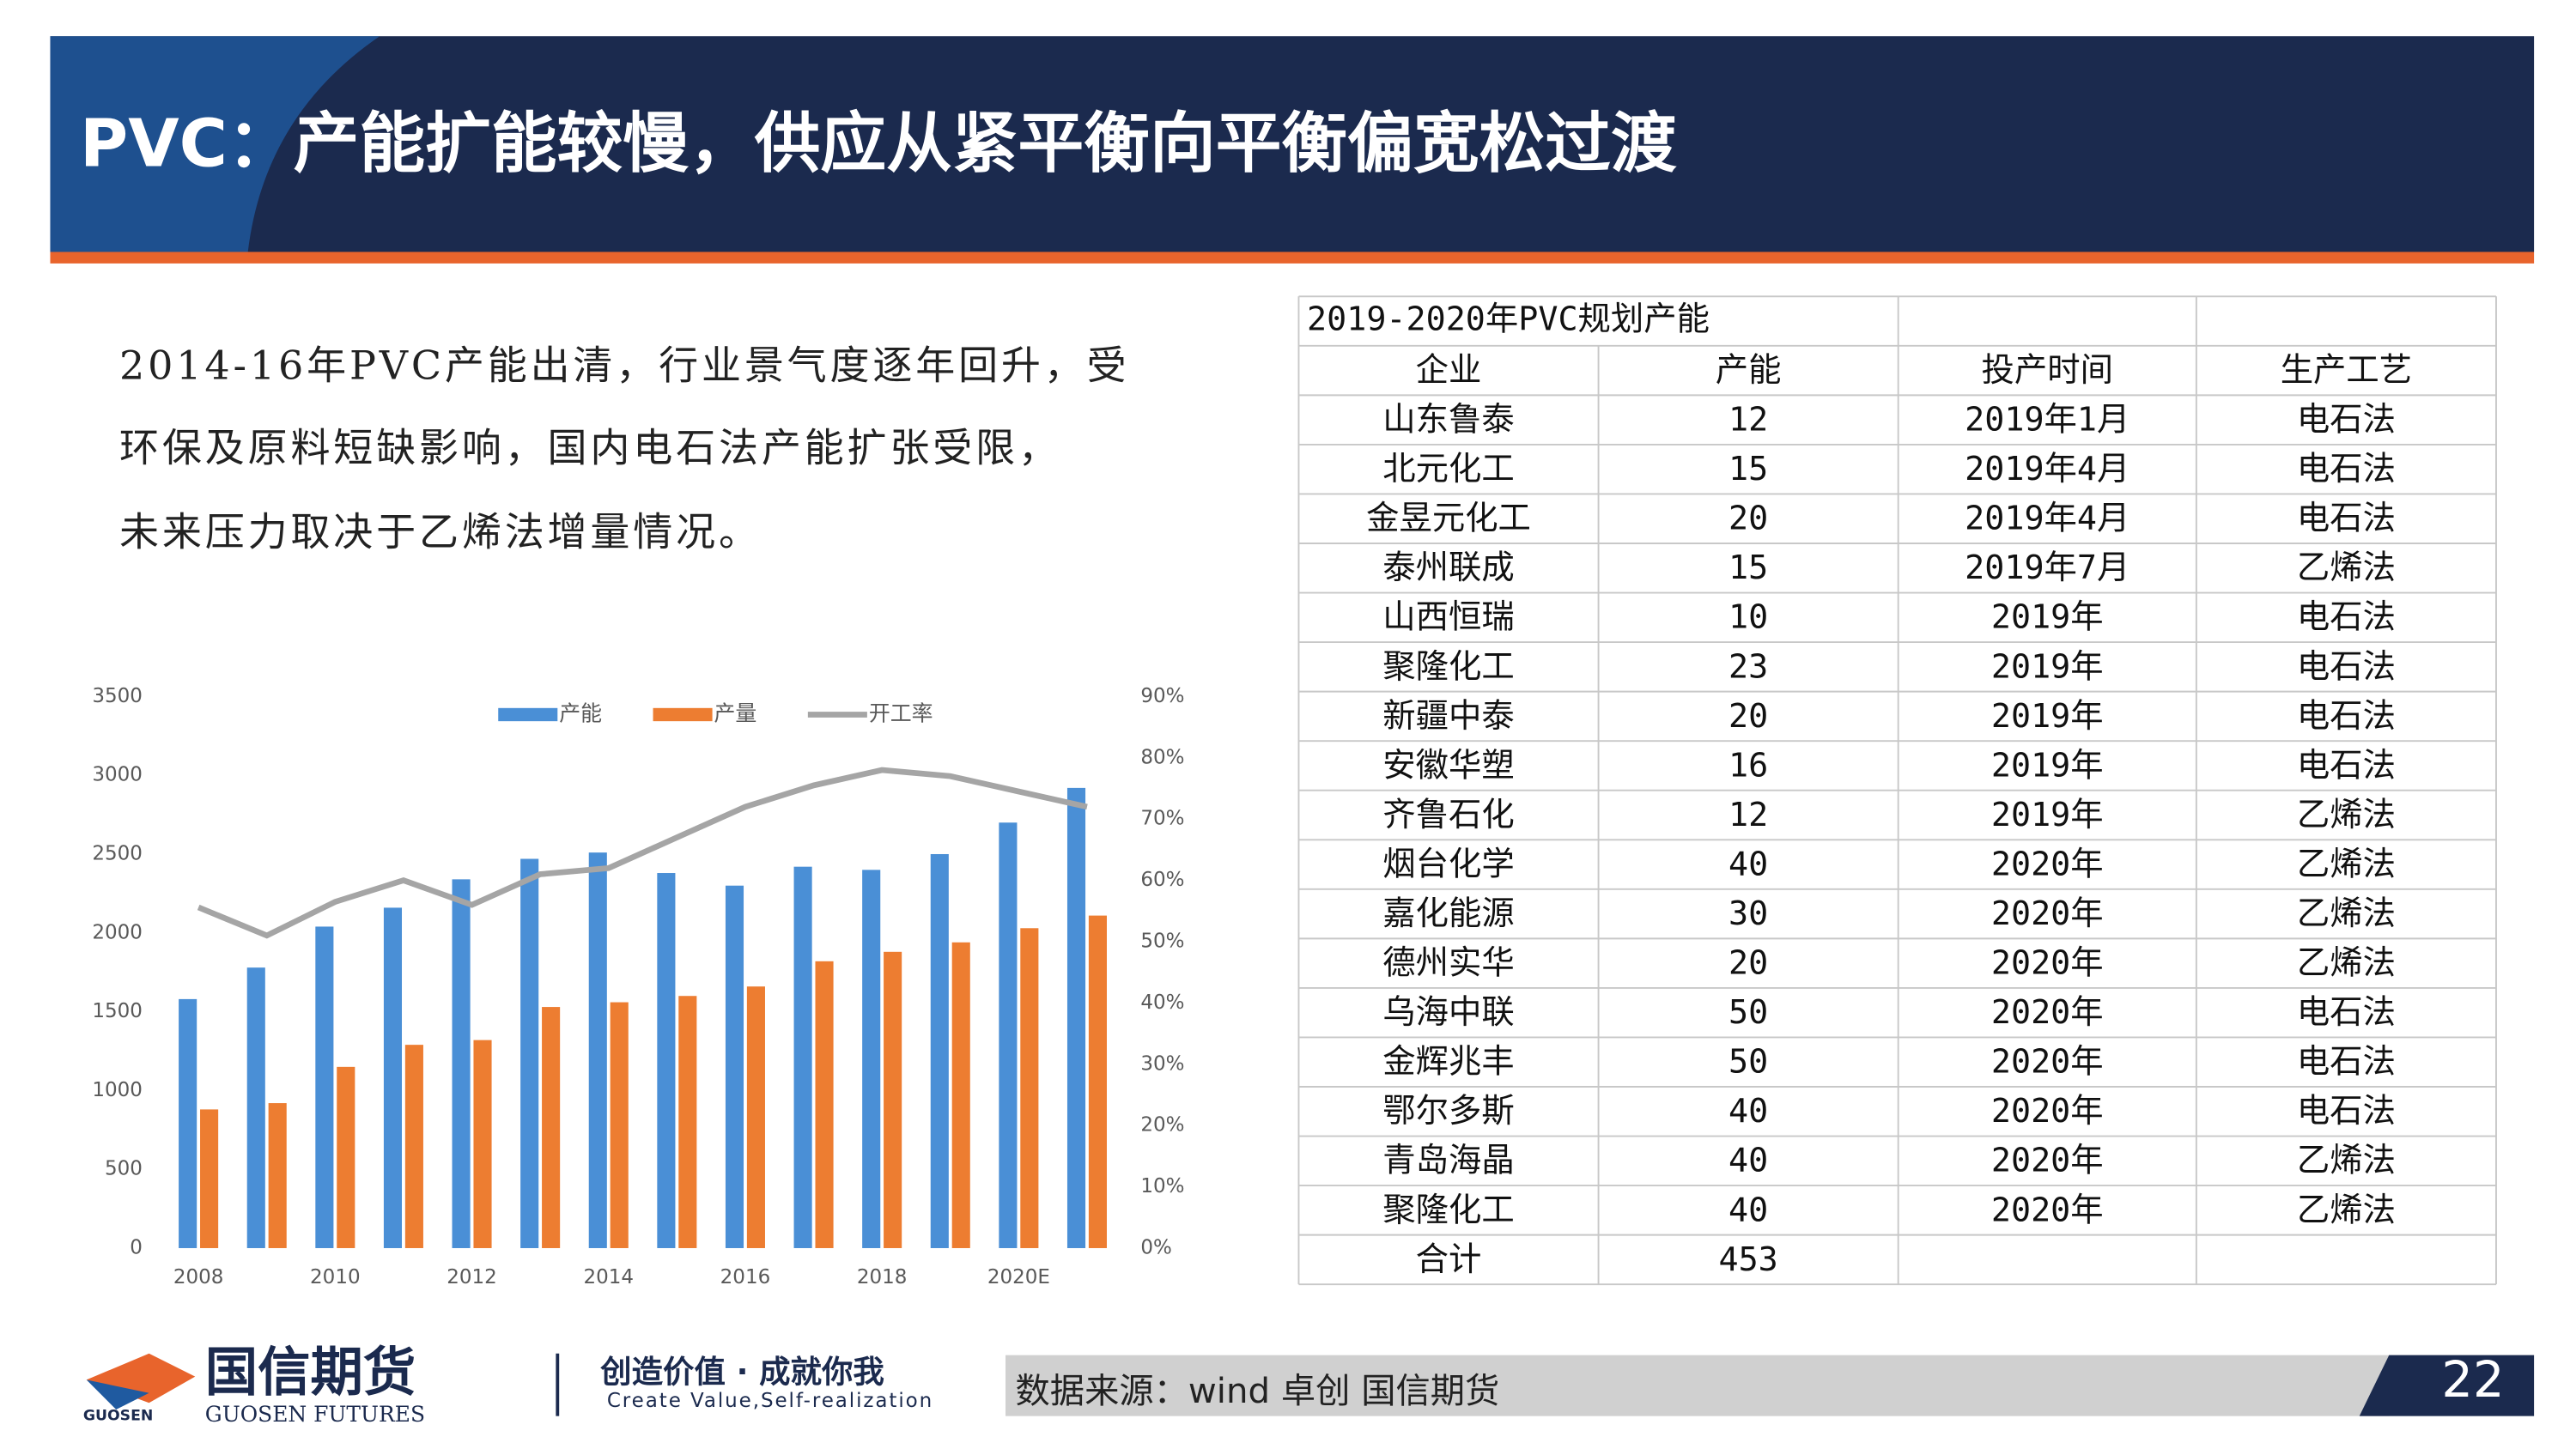 Image resolution: width=2576 pixels, height=1449 pixels. Describe the element at coordinates (1162, 941) in the screenshot. I see `y2-tick-label: 50%` at that location.